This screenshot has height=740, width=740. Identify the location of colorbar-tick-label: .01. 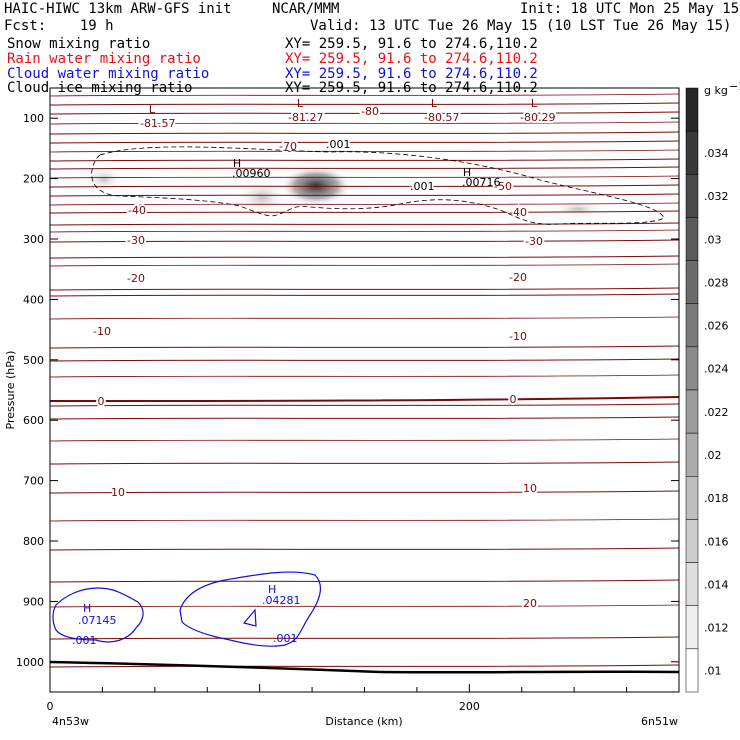
(713, 671).